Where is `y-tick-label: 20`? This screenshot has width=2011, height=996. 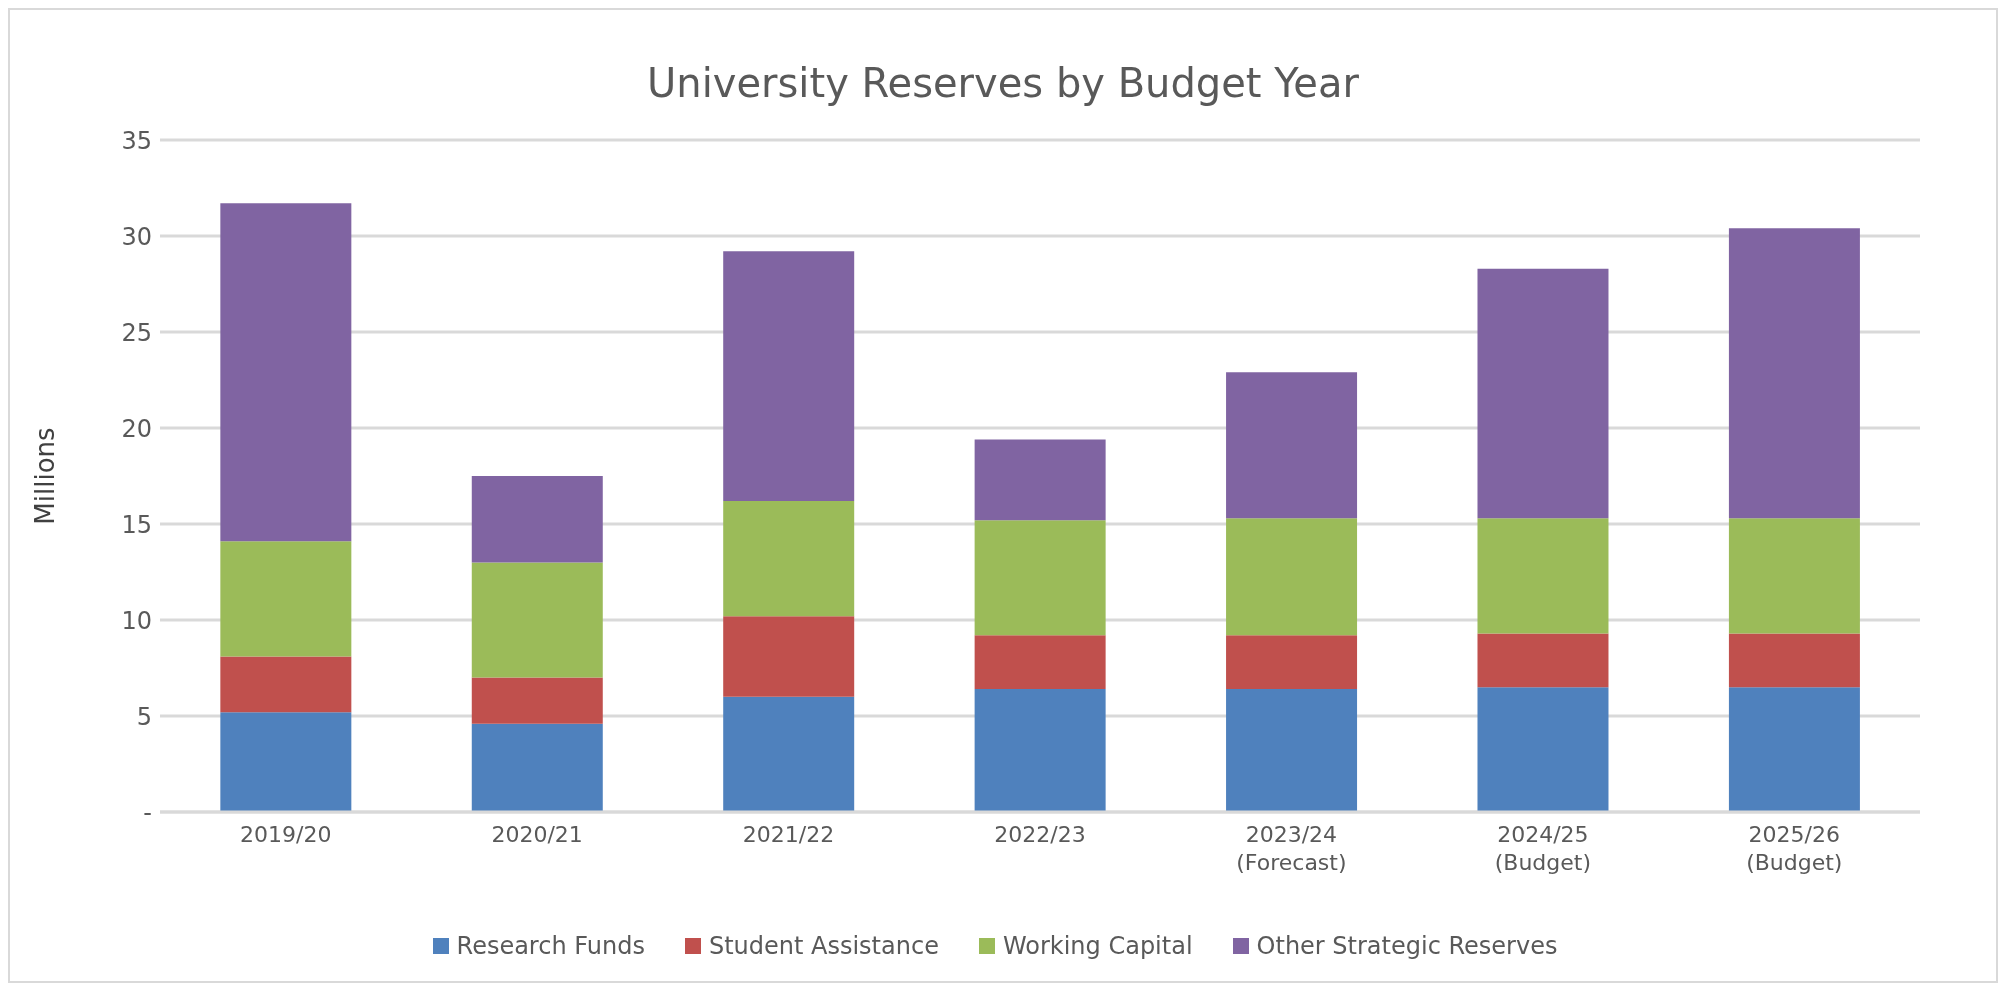 y-tick-label: 20 is located at coordinates (136, 428).